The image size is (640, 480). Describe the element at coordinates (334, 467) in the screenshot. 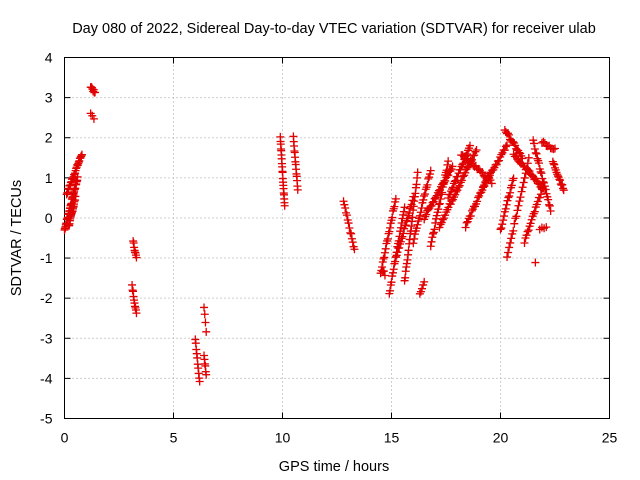

I see `x-axis-label: GPS time / hours` at that location.